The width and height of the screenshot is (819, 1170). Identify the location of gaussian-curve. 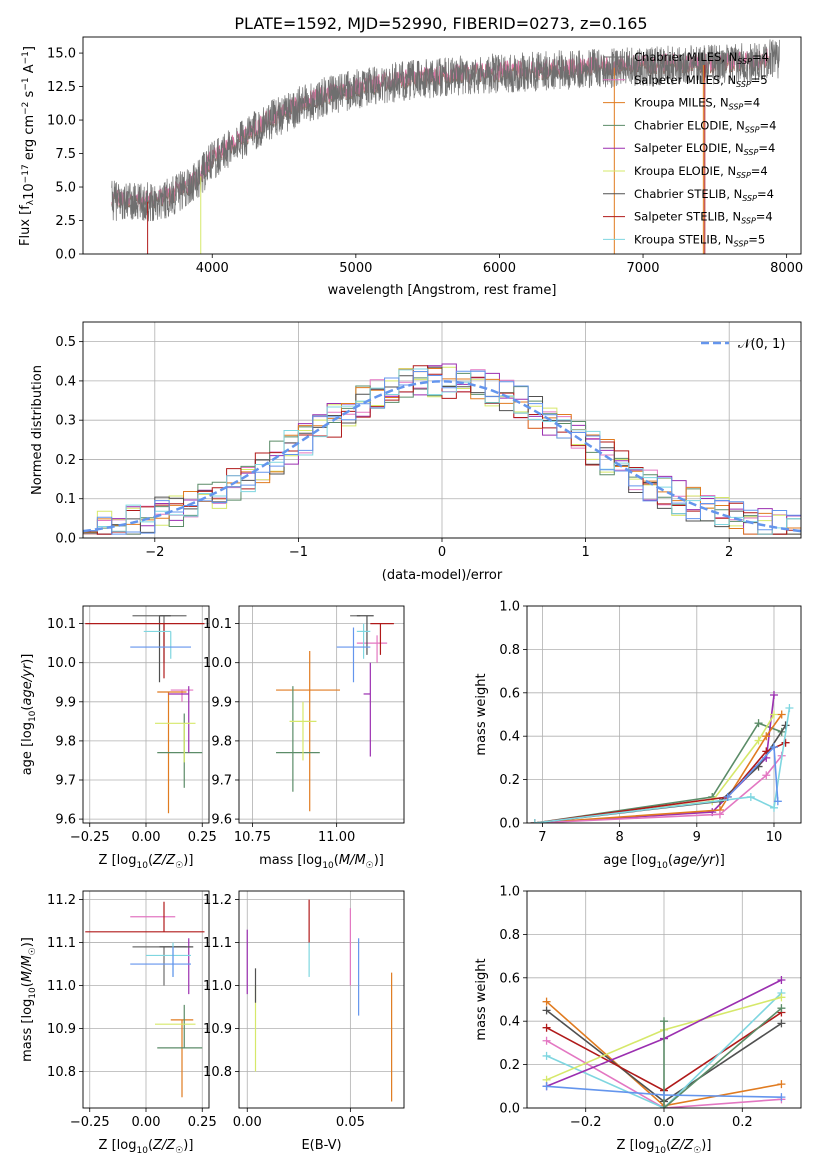
(442, 456).